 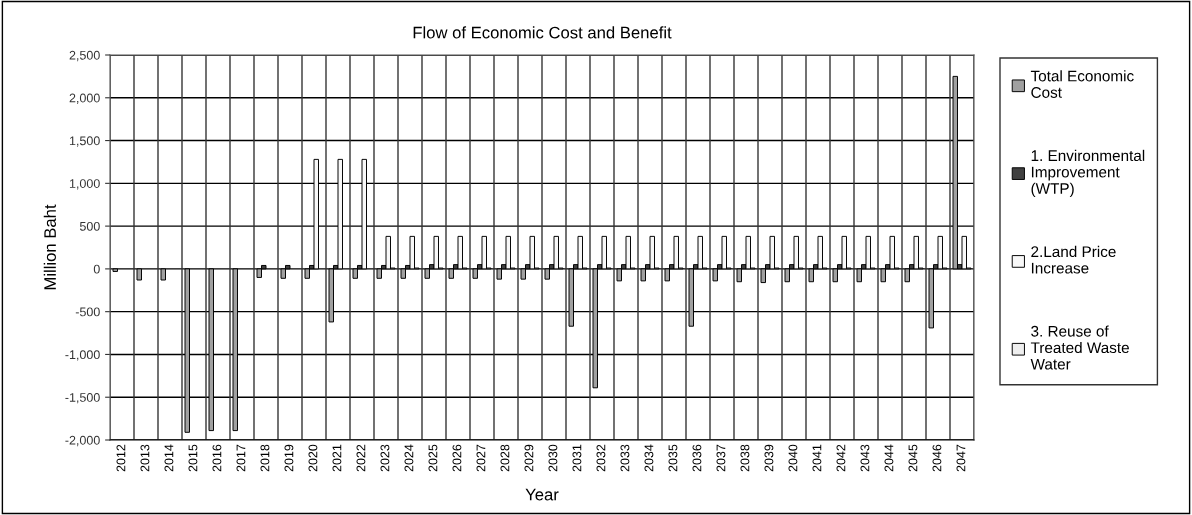 What do you see at coordinates (1082, 84) in the screenshot?
I see `legend-label: Total Economic Cost` at bounding box center [1082, 84].